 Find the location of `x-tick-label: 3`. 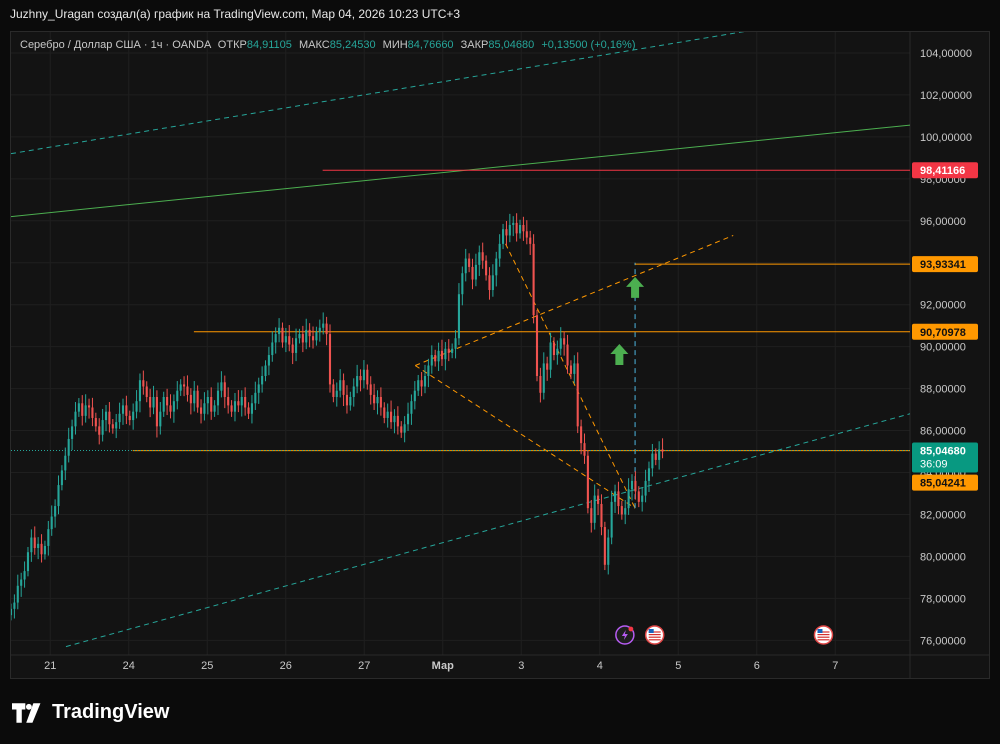

x-tick-label: 3 is located at coordinates (521, 666).